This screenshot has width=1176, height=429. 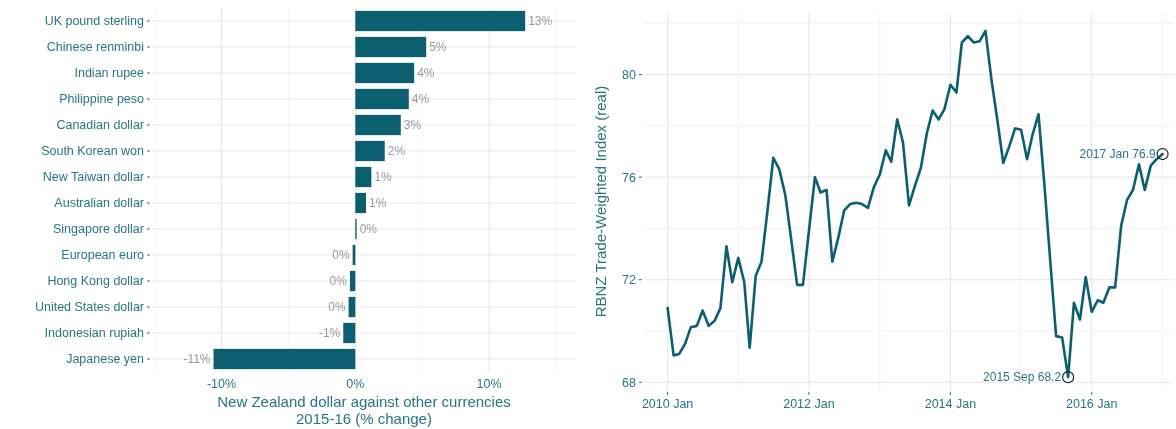 I want to click on y-tick-label: UK pound sterling, so click(x=94, y=21).